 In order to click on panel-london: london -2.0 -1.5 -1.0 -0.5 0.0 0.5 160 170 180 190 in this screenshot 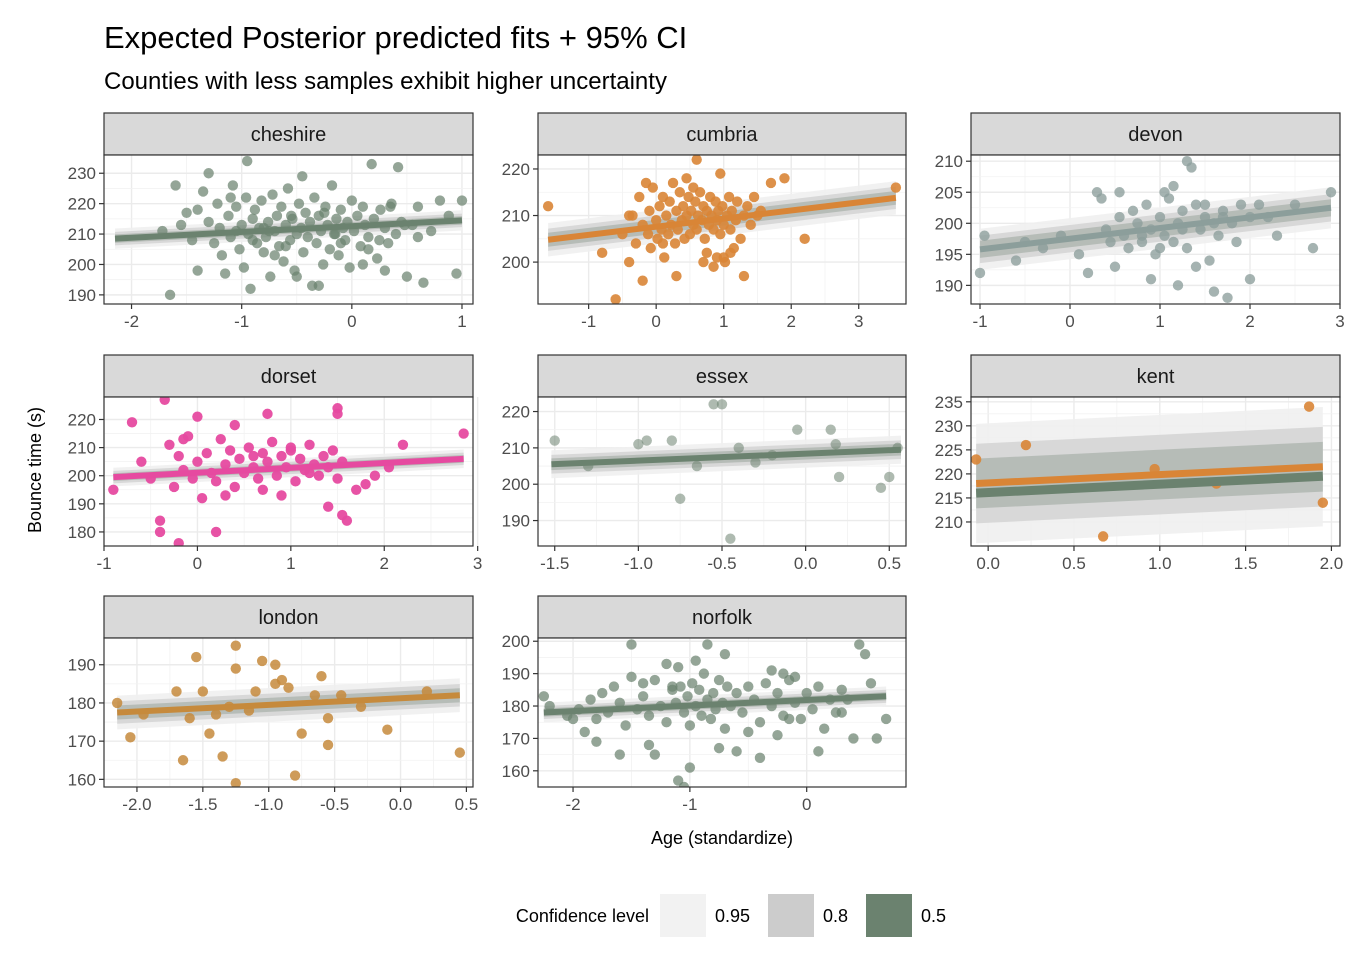, I will do `click(273, 704)`.